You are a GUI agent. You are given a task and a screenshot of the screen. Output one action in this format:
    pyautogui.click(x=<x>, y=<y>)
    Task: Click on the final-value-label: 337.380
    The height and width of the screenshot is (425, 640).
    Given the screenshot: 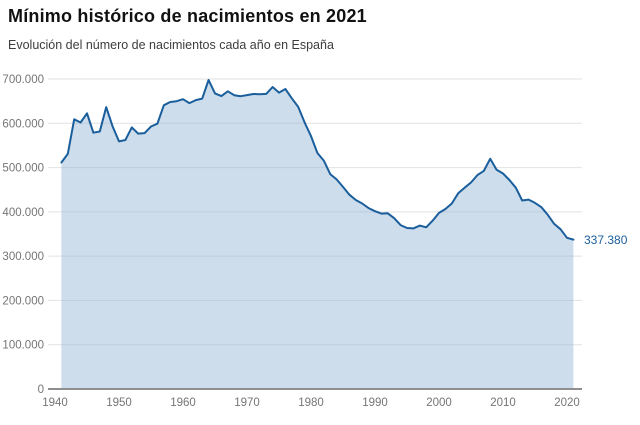 What is the action you would take?
    pyautogui.click(x=606, y=240)
    